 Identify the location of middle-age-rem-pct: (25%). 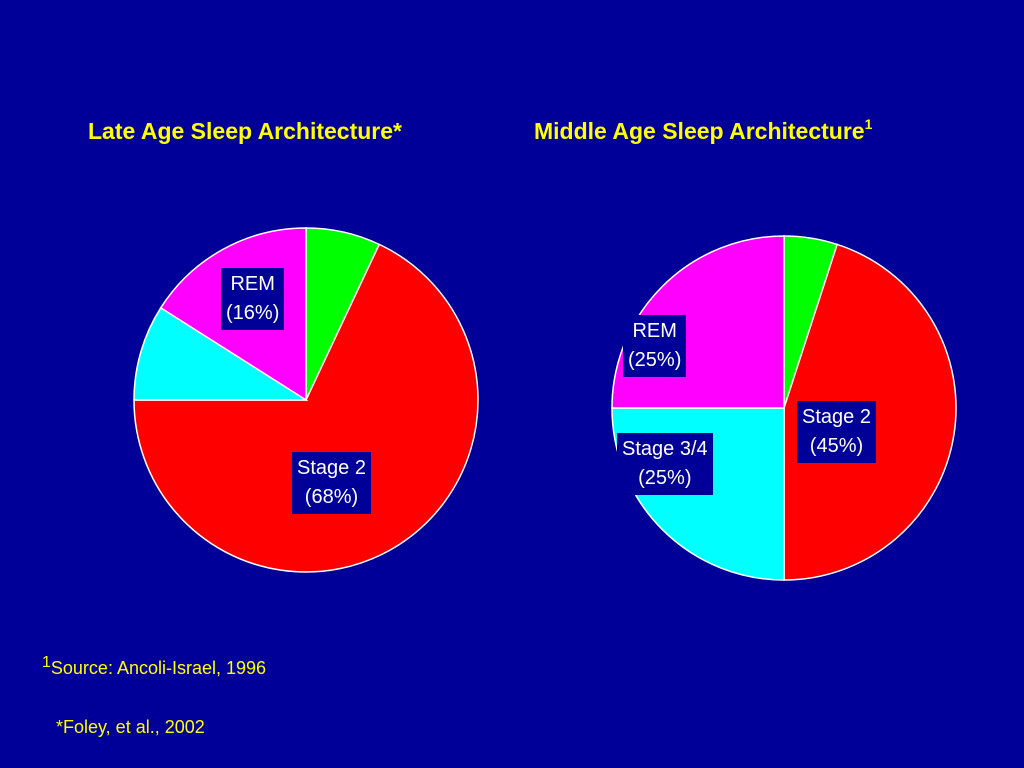
(655, 360).